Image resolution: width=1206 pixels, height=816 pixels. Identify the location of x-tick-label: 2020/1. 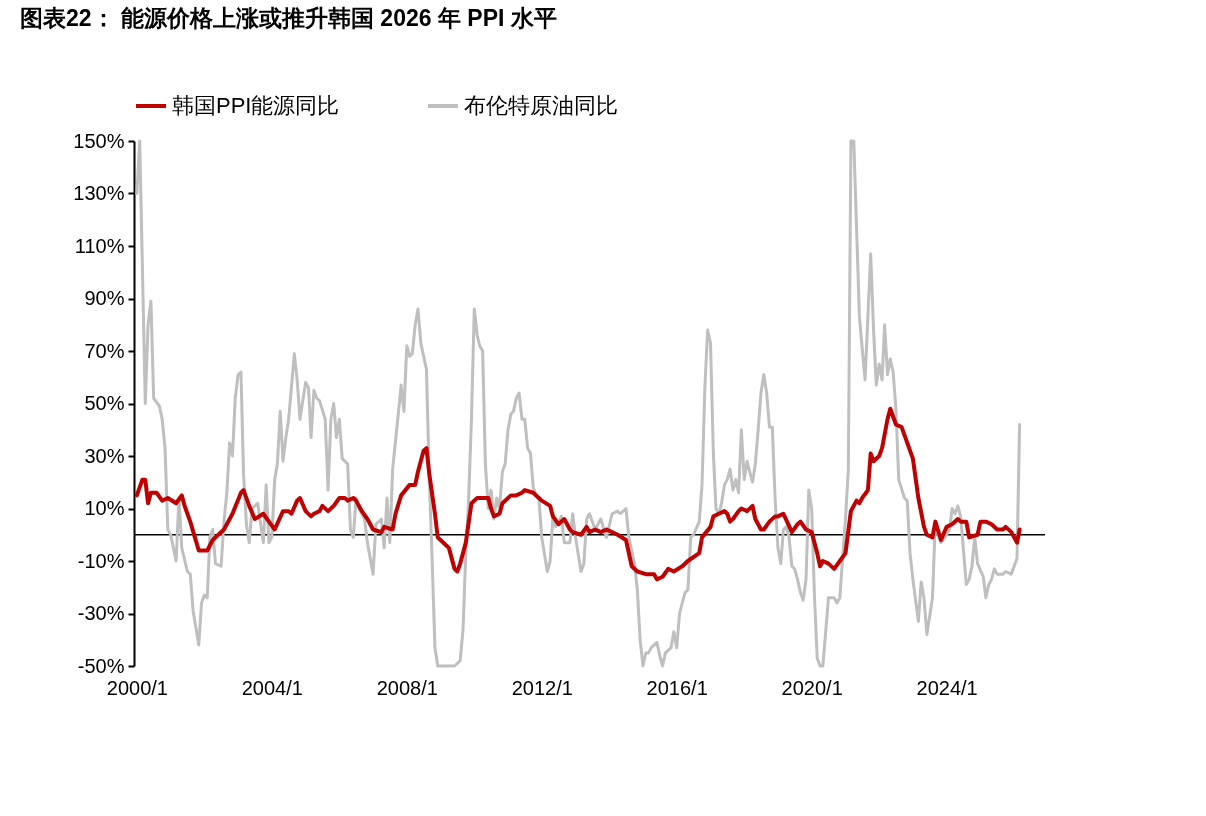
(812, 687).